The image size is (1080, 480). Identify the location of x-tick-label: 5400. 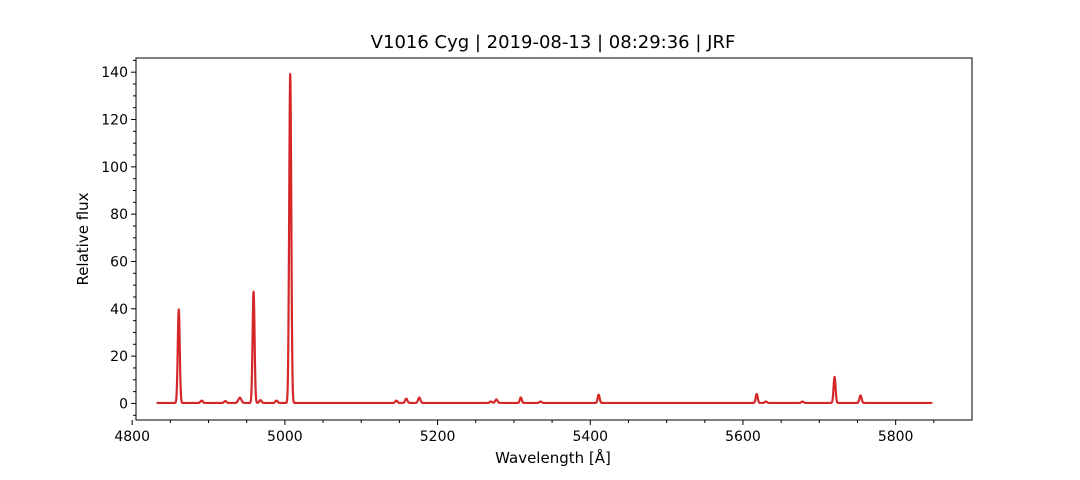
(590, 437).